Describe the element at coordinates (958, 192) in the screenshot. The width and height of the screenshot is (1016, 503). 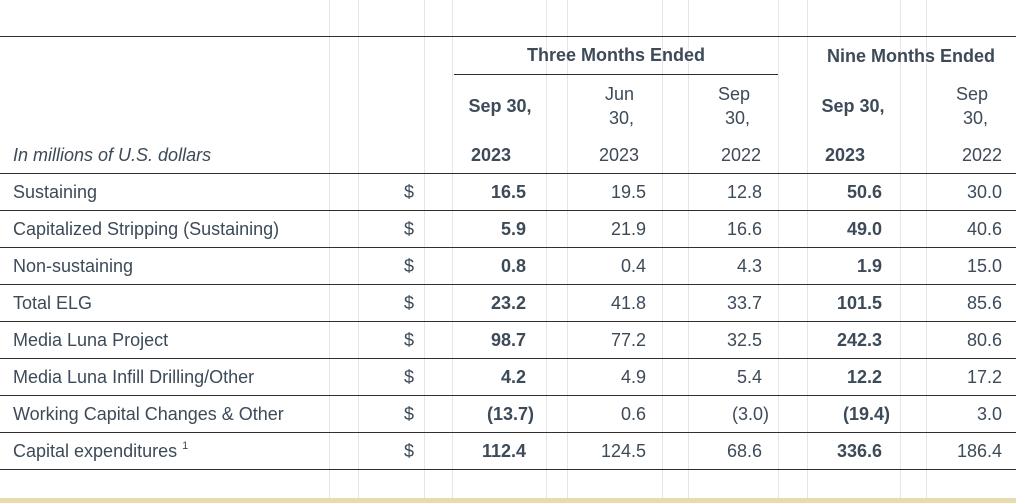
I see `value-9m-2022: 30.0` at that location.